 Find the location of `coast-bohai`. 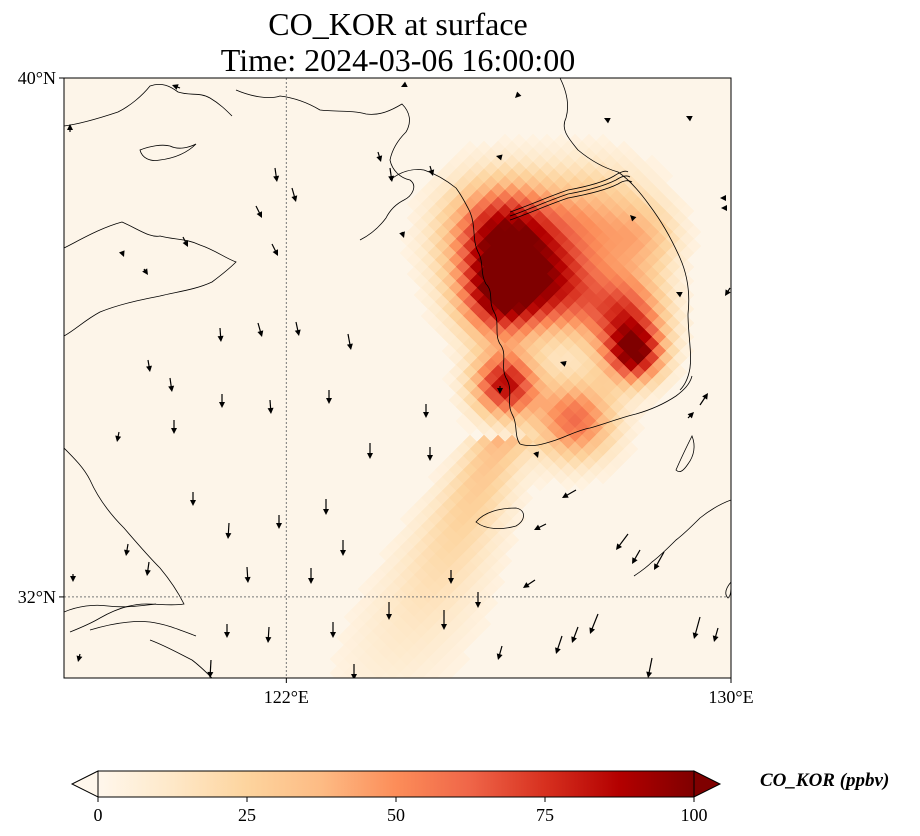

coast-bohai is located at coordinates (325, 165).